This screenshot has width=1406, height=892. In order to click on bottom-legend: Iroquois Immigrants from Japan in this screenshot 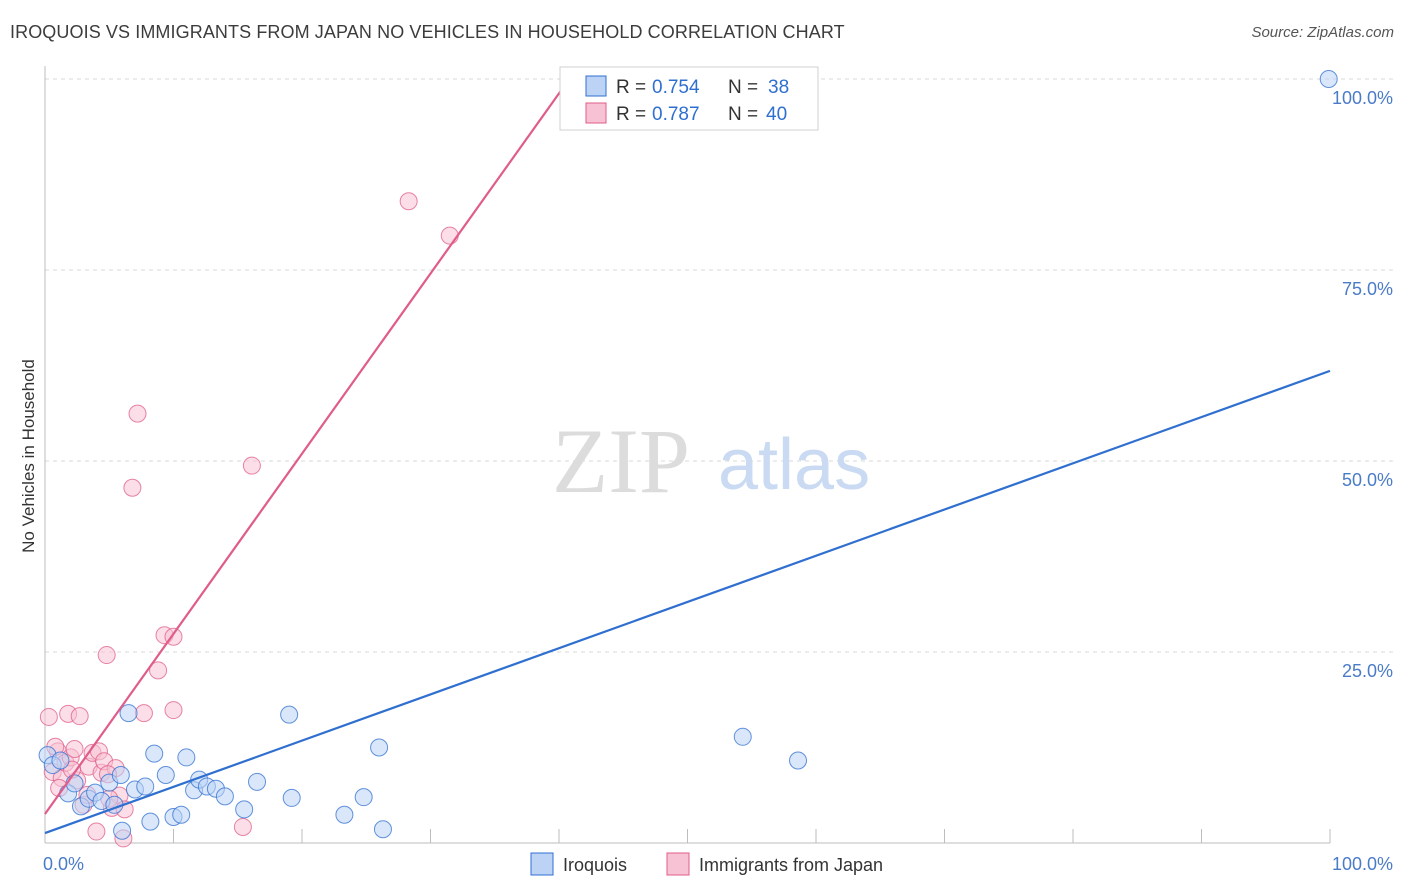, I will do `click(706, 864)`.